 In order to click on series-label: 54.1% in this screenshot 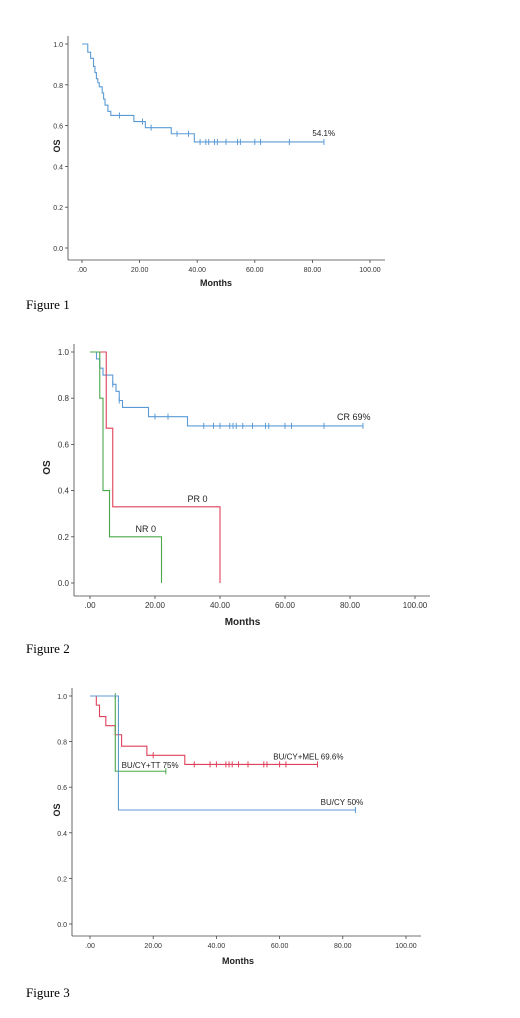, I will do `click(323, 133)`.